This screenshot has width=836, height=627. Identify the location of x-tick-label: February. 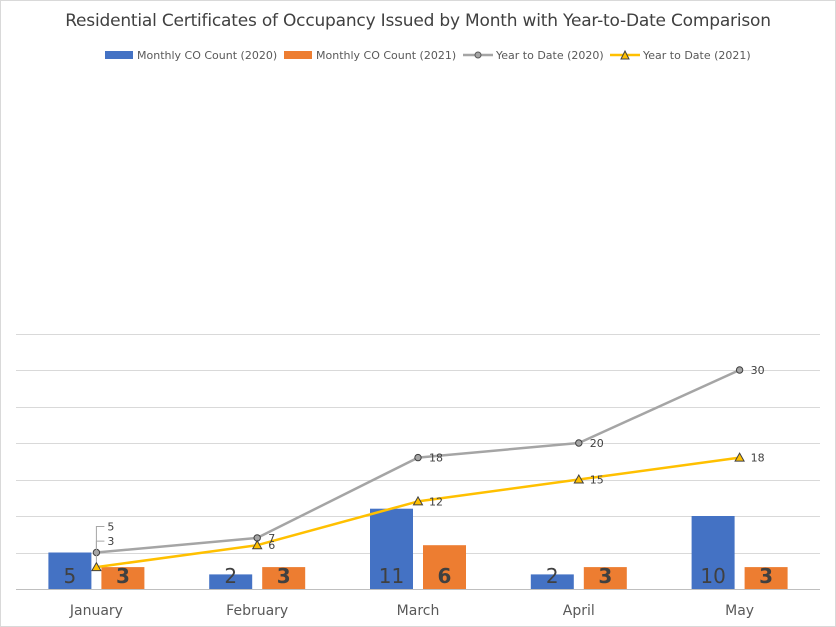
(257, 611).